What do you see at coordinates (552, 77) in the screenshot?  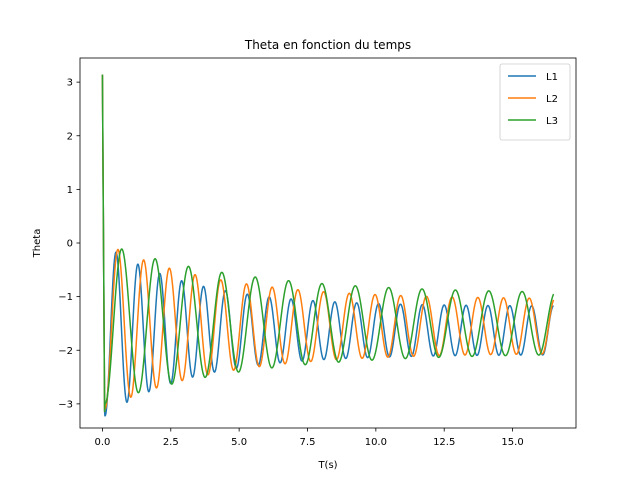 I see `legend-label-l1: L1` at bounding box center [552, 77].